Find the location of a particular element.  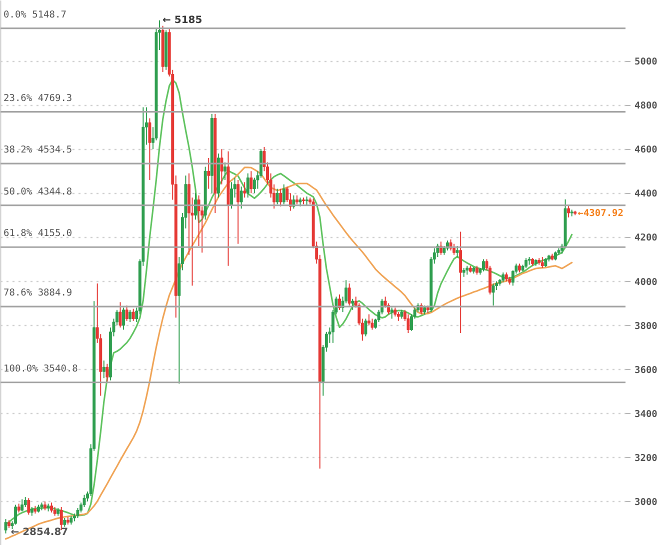

y-tick-label: 3800 is located at coordinates (646, 326).